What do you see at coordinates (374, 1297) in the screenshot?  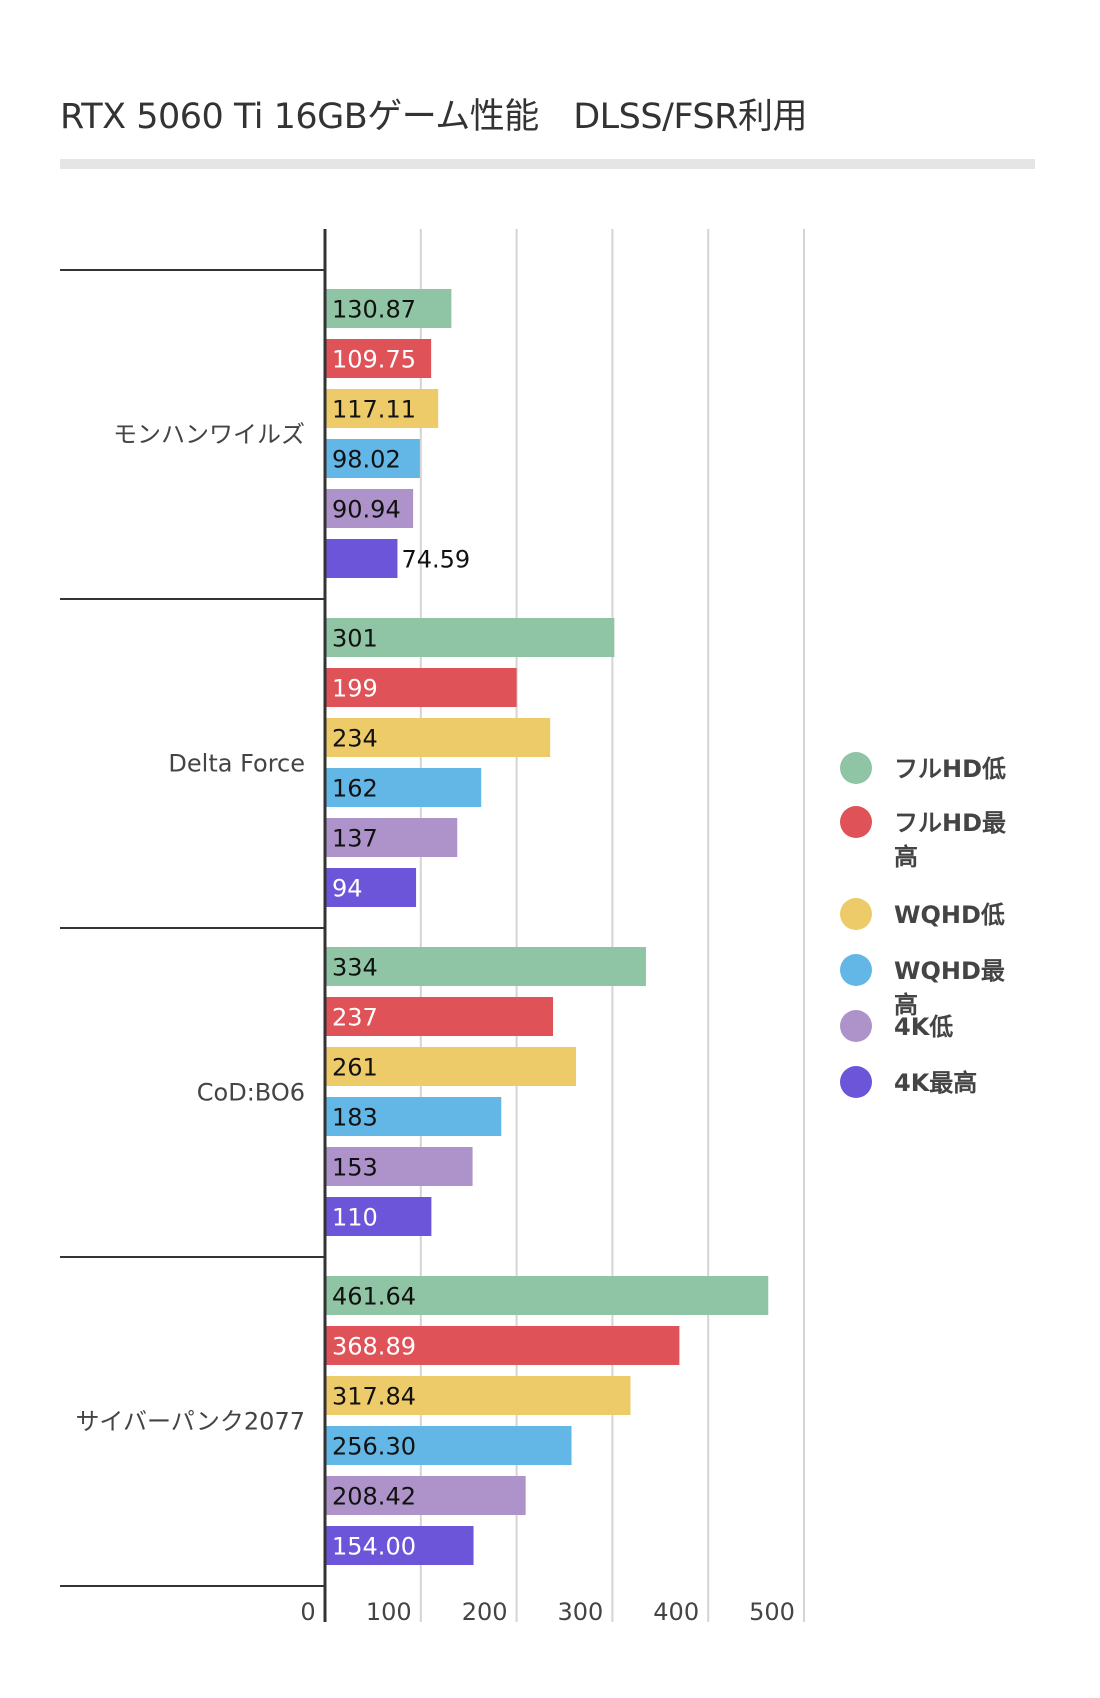 I see `bar-value-label: 461.64` at bounding box center [374, 1297].